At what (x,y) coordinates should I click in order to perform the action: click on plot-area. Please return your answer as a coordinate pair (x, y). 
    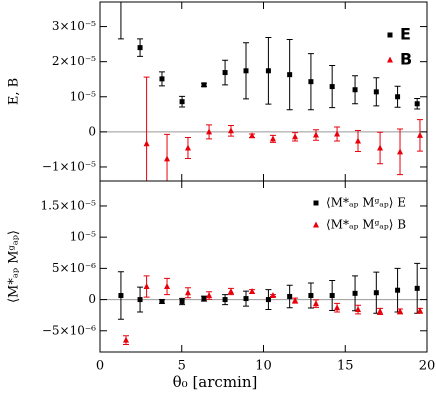
    Looking at the image, I should click on (270, 304).